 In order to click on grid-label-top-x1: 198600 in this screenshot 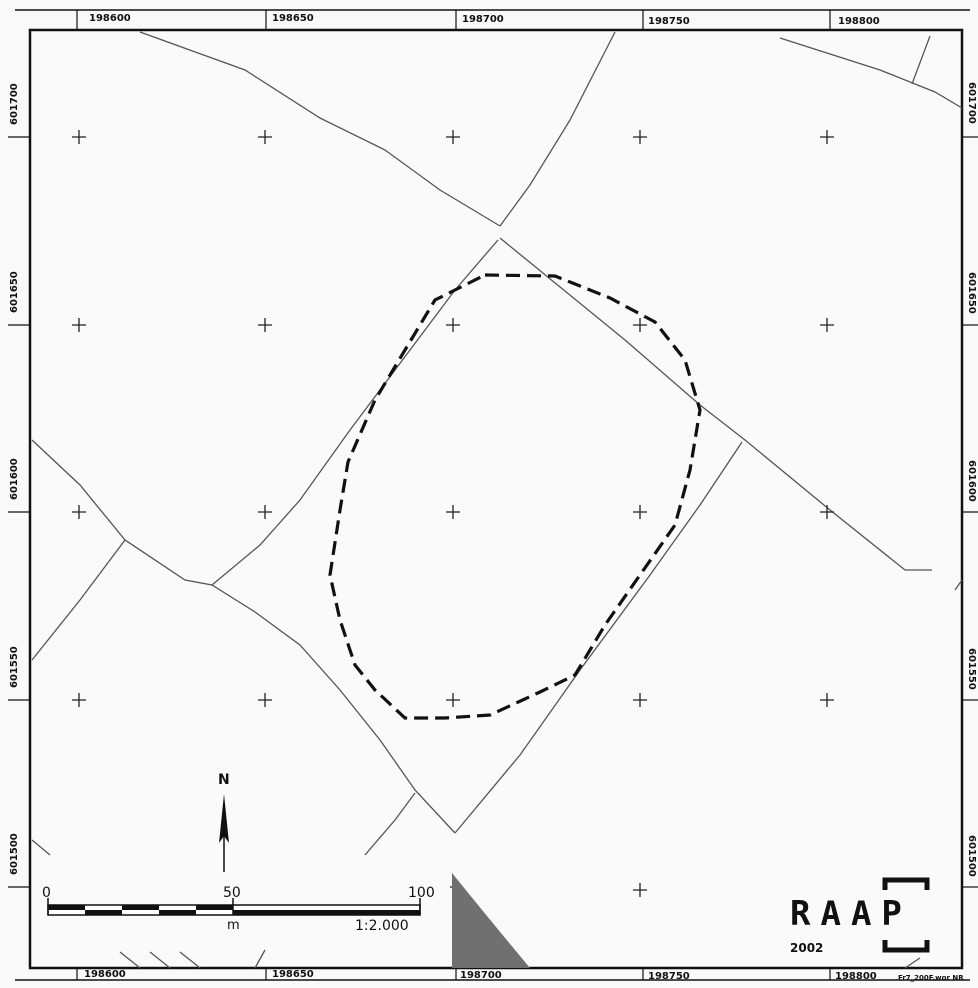, I will do `click(110, 18)`.